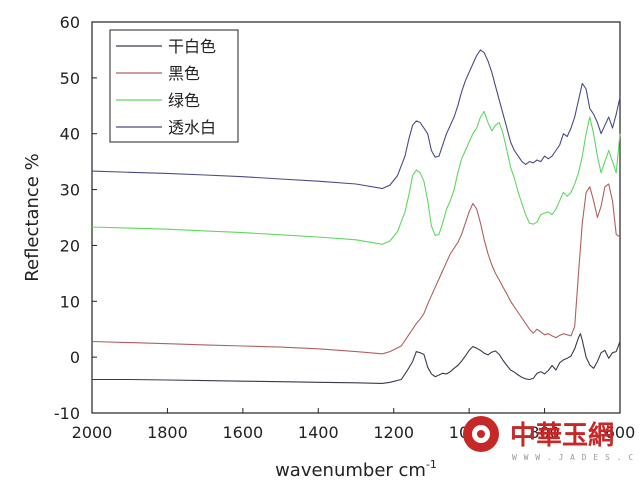 This screenshot has width=640, height=500. Describe the element at coordinates (562, 435) in the screenshot. I see `watermark-title: 中華玉網` at that location.